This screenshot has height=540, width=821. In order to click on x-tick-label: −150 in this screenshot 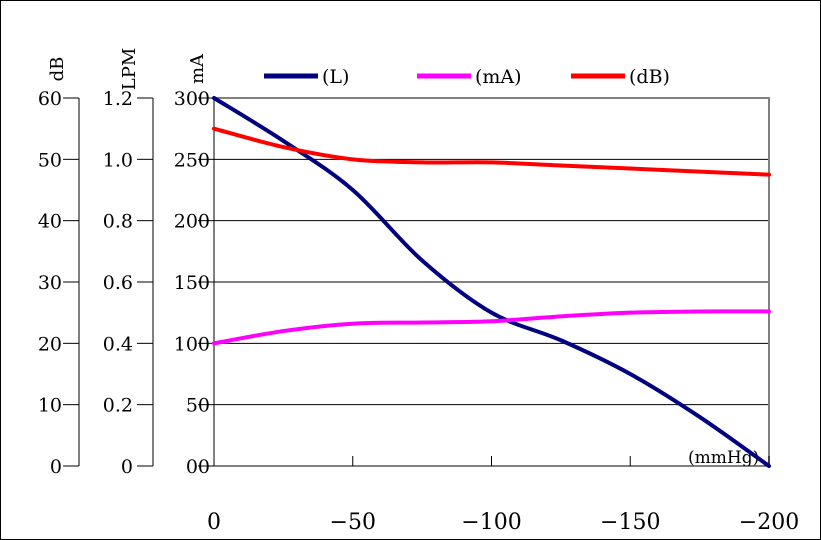, I will do `click(630, 522)`.